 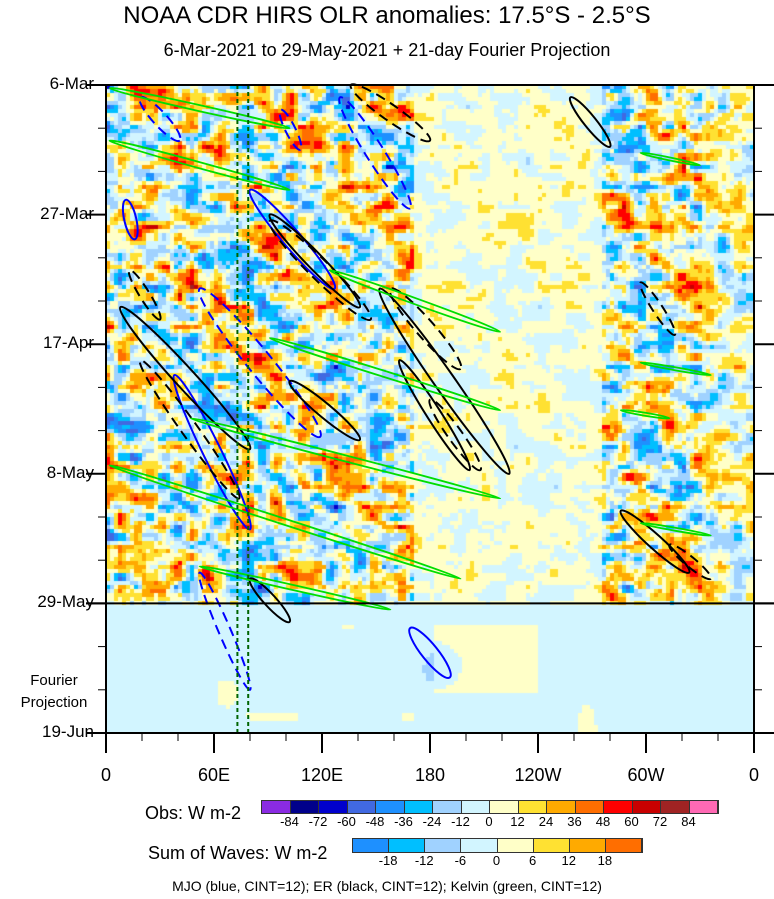 I want to click on colorbar-level-label: -18, so click(x=388, y=860).